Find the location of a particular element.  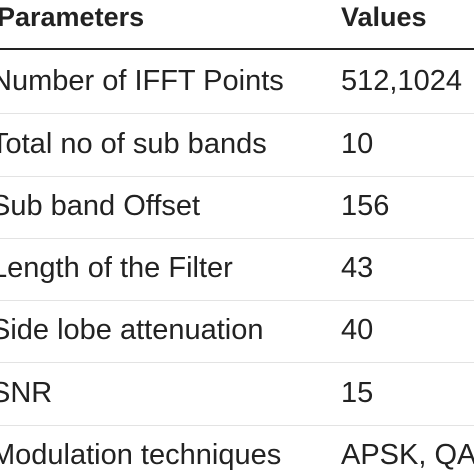

table-row-value: 43 is located at coordinates (357, 268).